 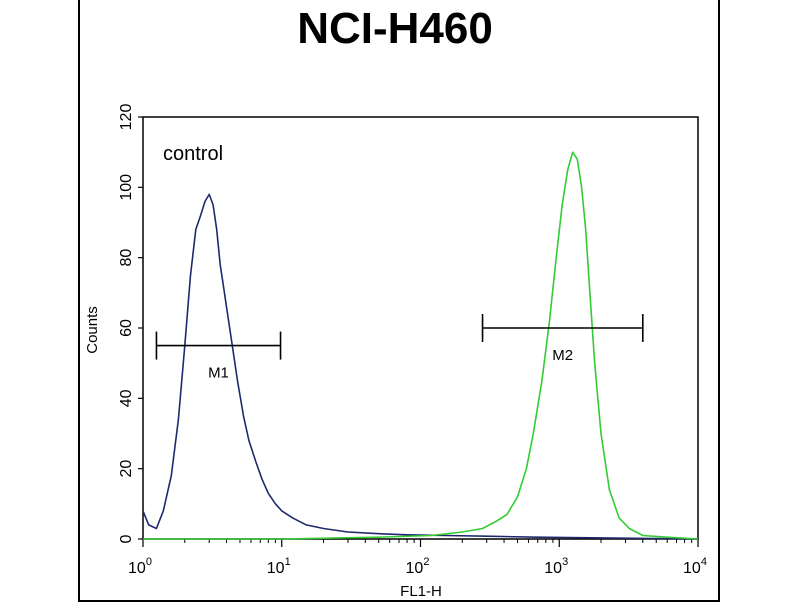 I want to click on y-tick-label: 100, so click(x=126, y=187).